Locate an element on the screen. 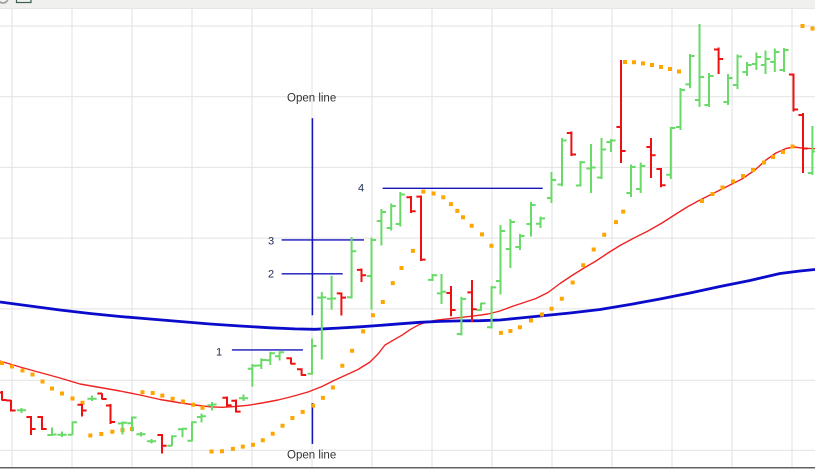 The height and width of the screenshot is (475, 815). svg-text: 3 is located at coordinates (271, 242).